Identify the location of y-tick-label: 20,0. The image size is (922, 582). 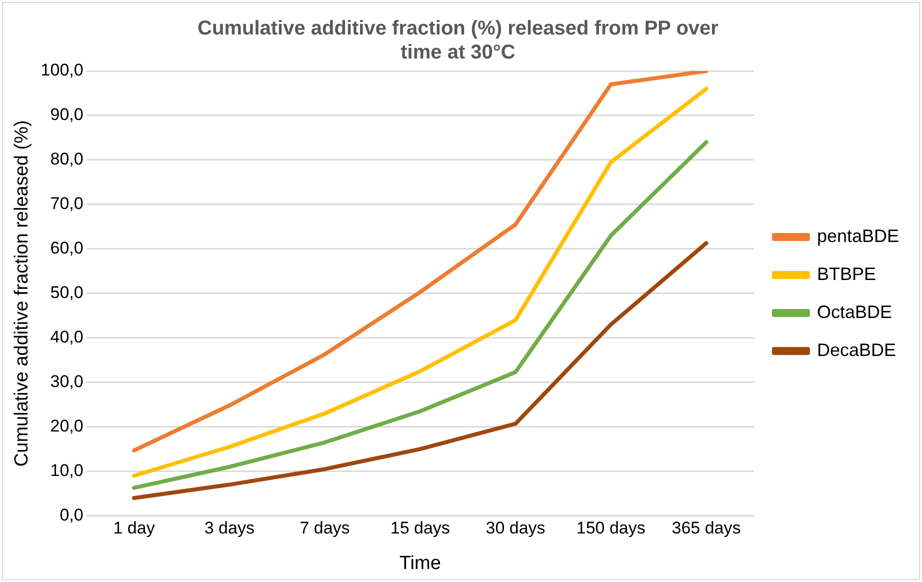
(67, 426).